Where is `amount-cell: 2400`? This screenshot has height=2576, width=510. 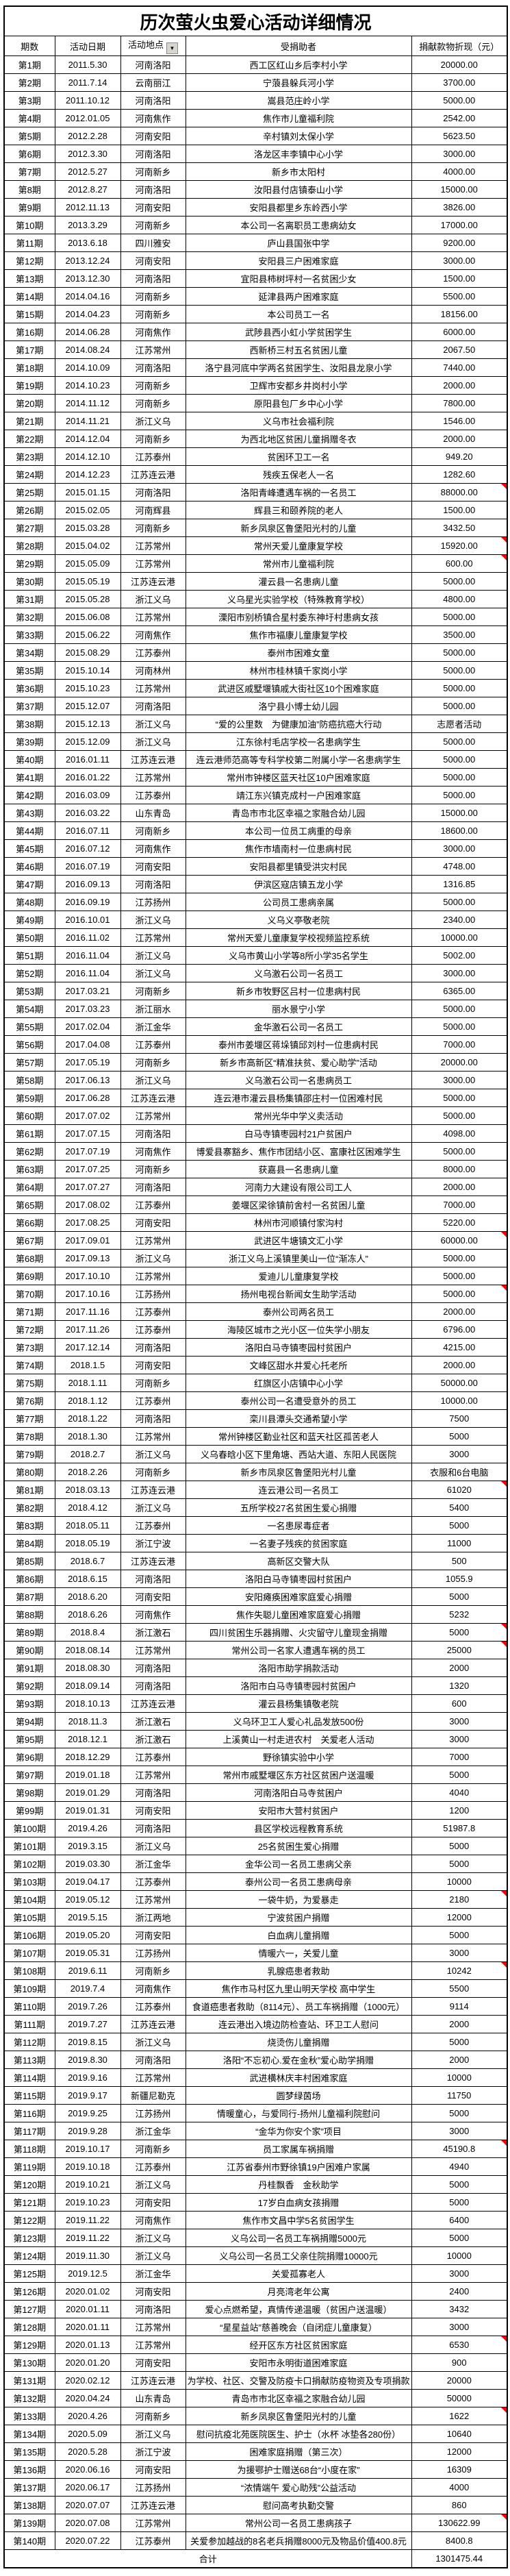
amount-cell: 2400 is located at coordinates (459, 2291).